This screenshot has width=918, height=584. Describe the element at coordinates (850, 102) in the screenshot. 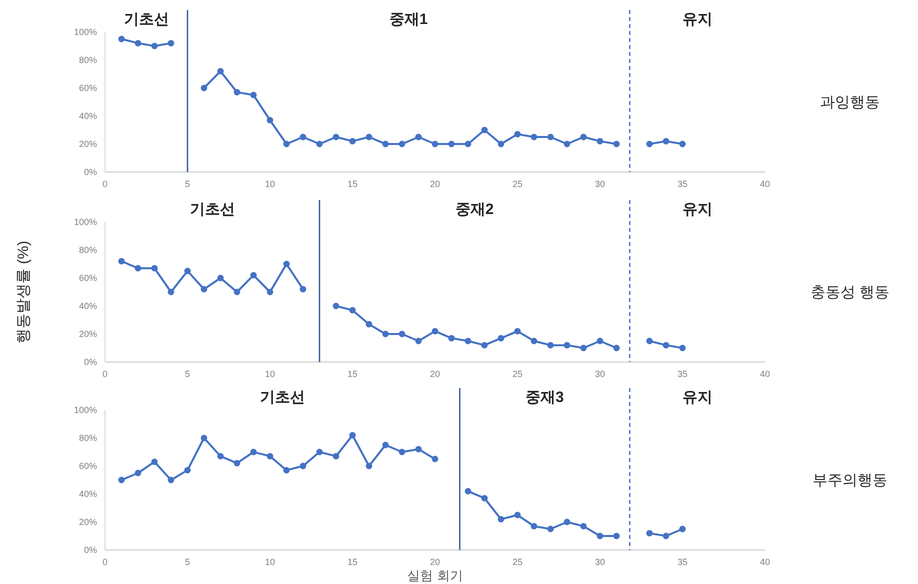

I see `text: 과잉행동` at that location.